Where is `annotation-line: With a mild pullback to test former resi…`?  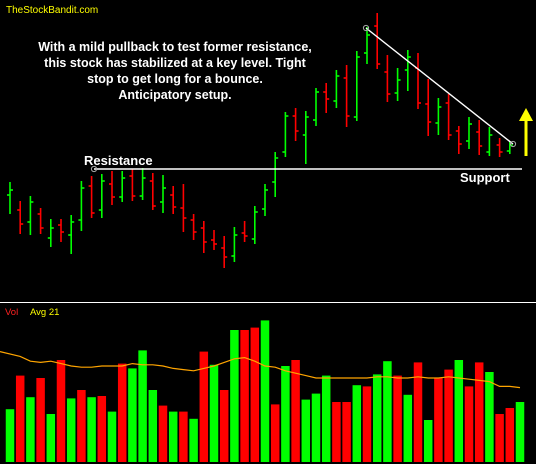
annotation-line: With a mild pullback to test former resi… is located at coordinates (175, 47).